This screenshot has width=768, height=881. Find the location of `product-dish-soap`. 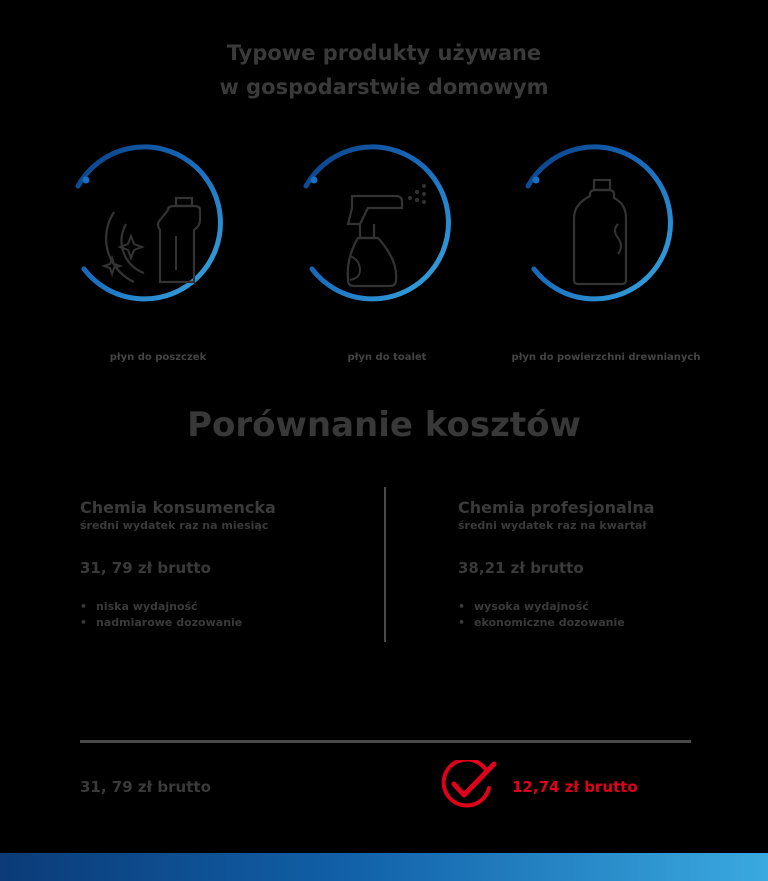

product-dish-soap is located at coordinates (144, 230).